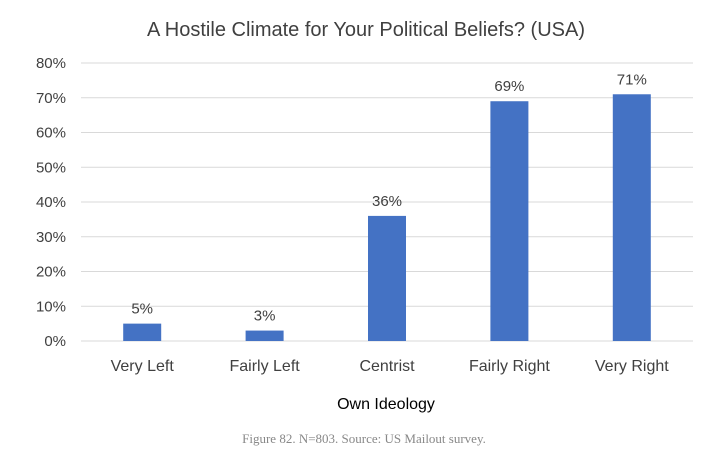 This screenshot has width=708, height=466. What do you see at coordinates (632, 366) in the screenshot?
I see `x-tick-label: Very Right` at bounding box center [632, 366].